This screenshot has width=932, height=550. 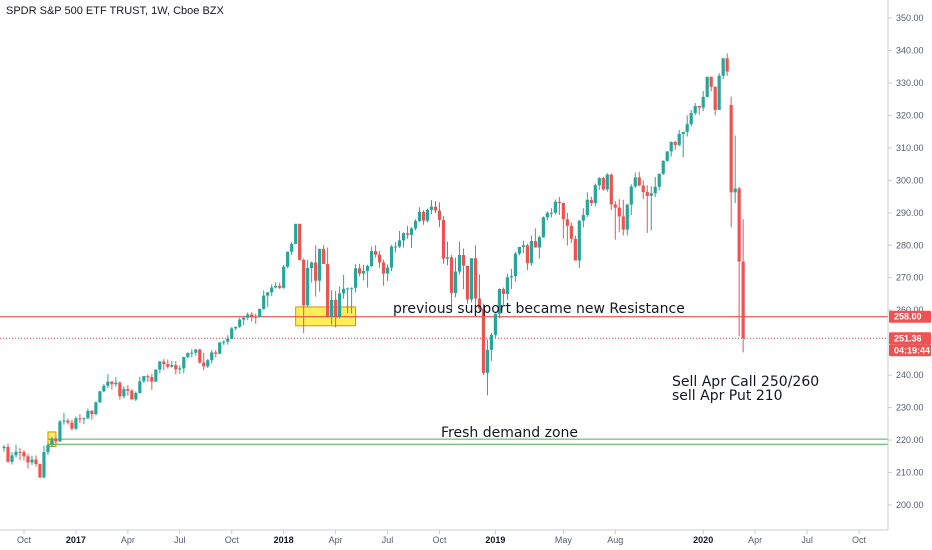 I want to click on x-tick-label: 2017, so click(x=76, y=540).